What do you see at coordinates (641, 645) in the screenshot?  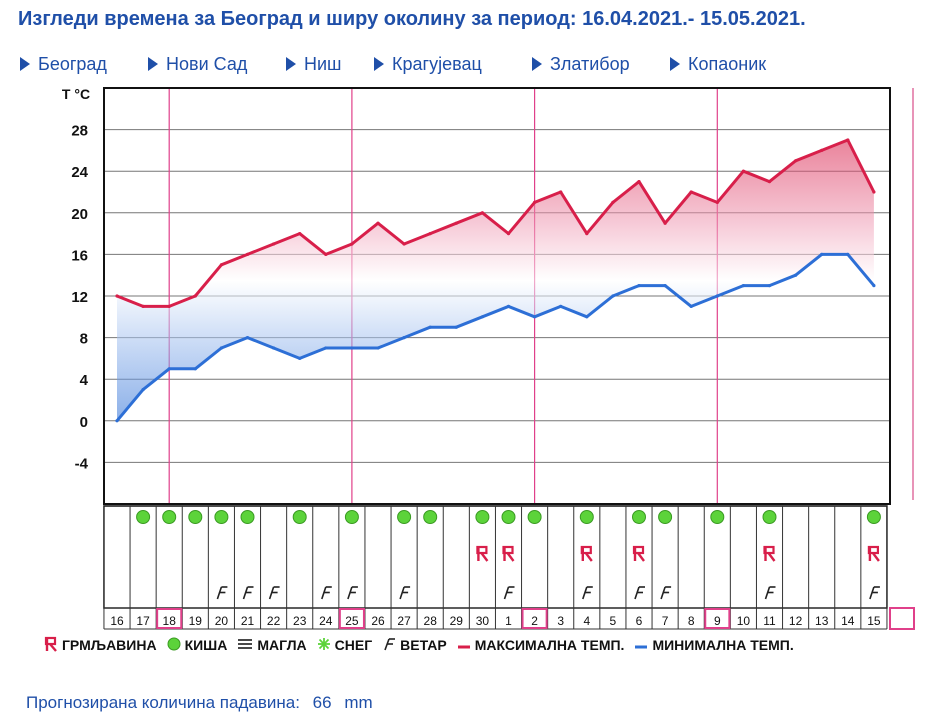 I see `min-temp-line-icon` at bounding box center [641, 645].